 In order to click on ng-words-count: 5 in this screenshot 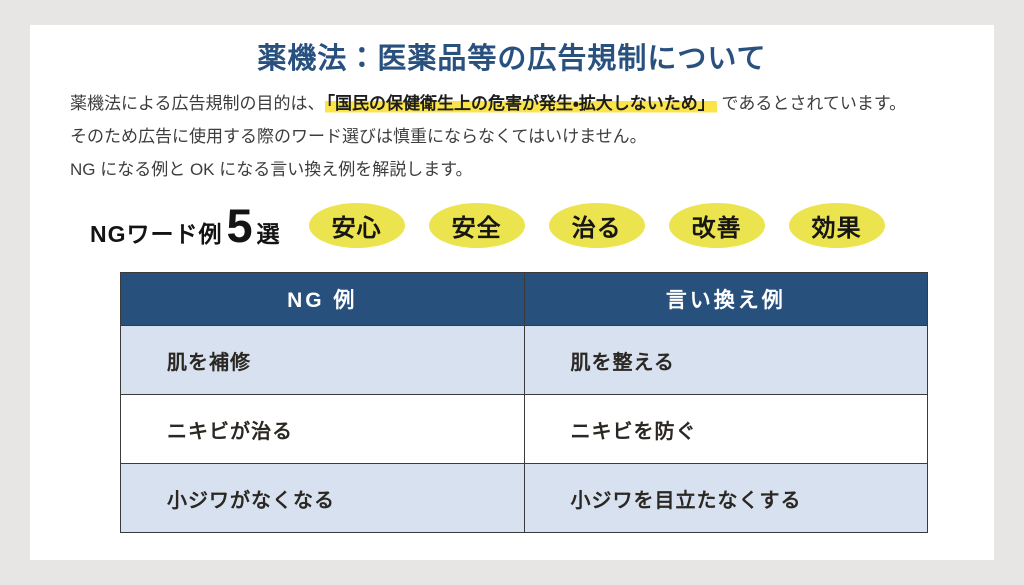, I will do `click(239, 225)`.